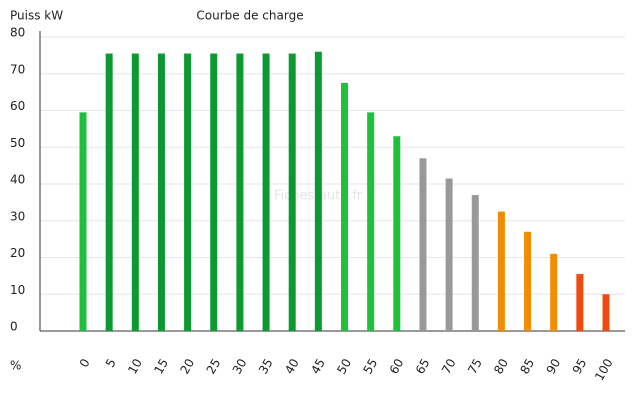 This screenshot has height=400, width=640. Describe the element at coordinates (449, 366) in the screenshot. I see `x-tick-label: 70` at that location.